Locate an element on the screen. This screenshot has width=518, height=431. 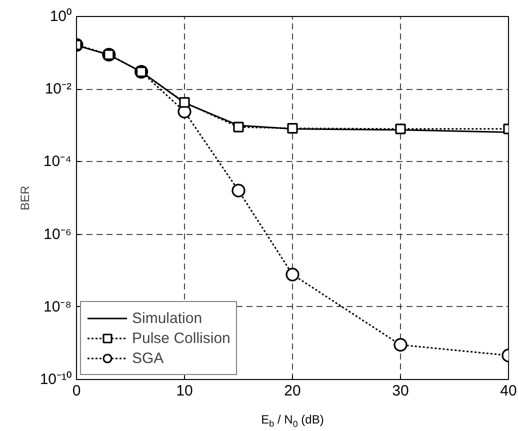
legend-label: SGA is located at coordinates (148, 358).